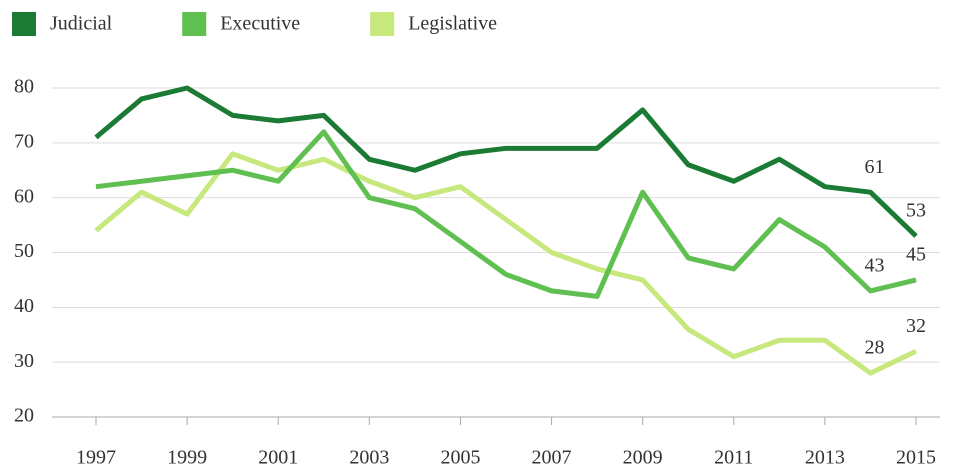  Describe the element at coordinates (916, 255) in the screenshot. I see `data-label: 45` at that location.